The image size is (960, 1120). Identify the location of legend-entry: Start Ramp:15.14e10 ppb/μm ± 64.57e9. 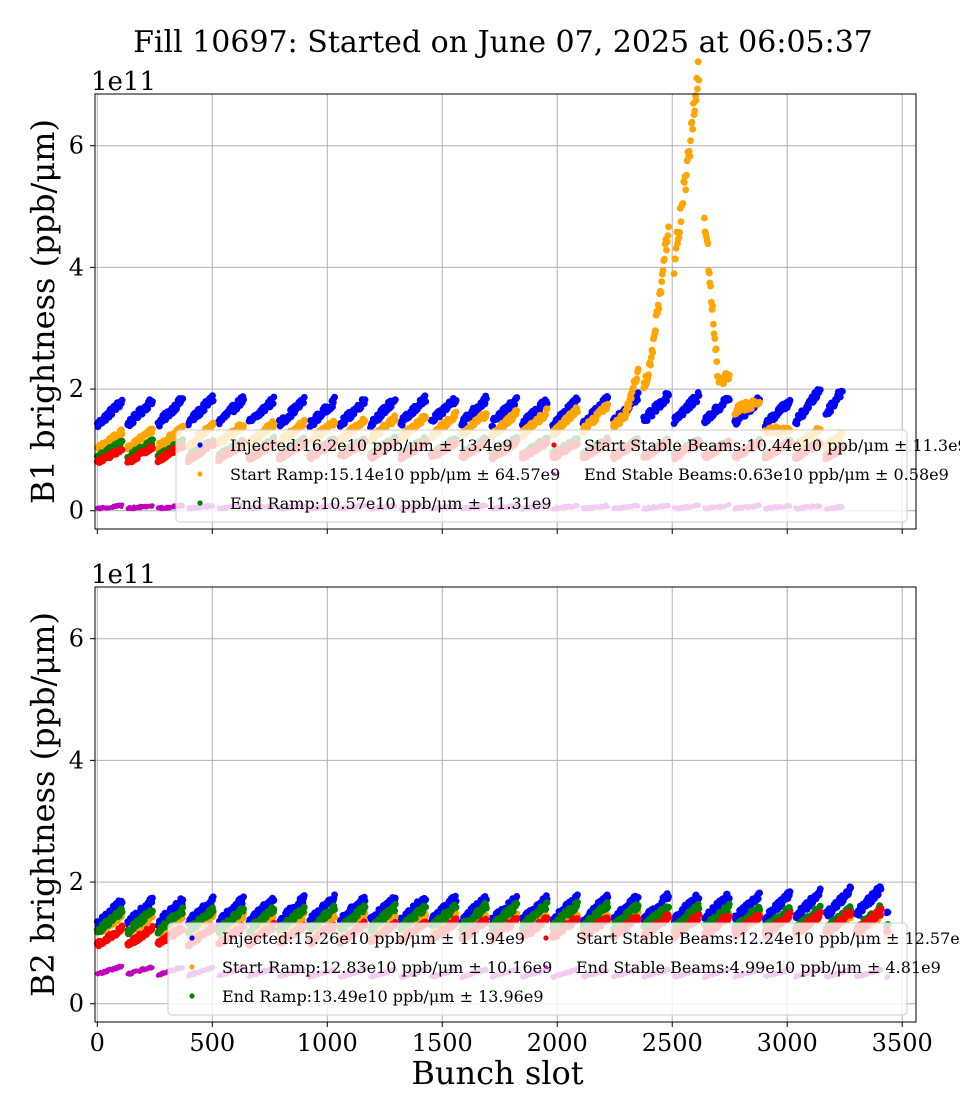
(395, 474).